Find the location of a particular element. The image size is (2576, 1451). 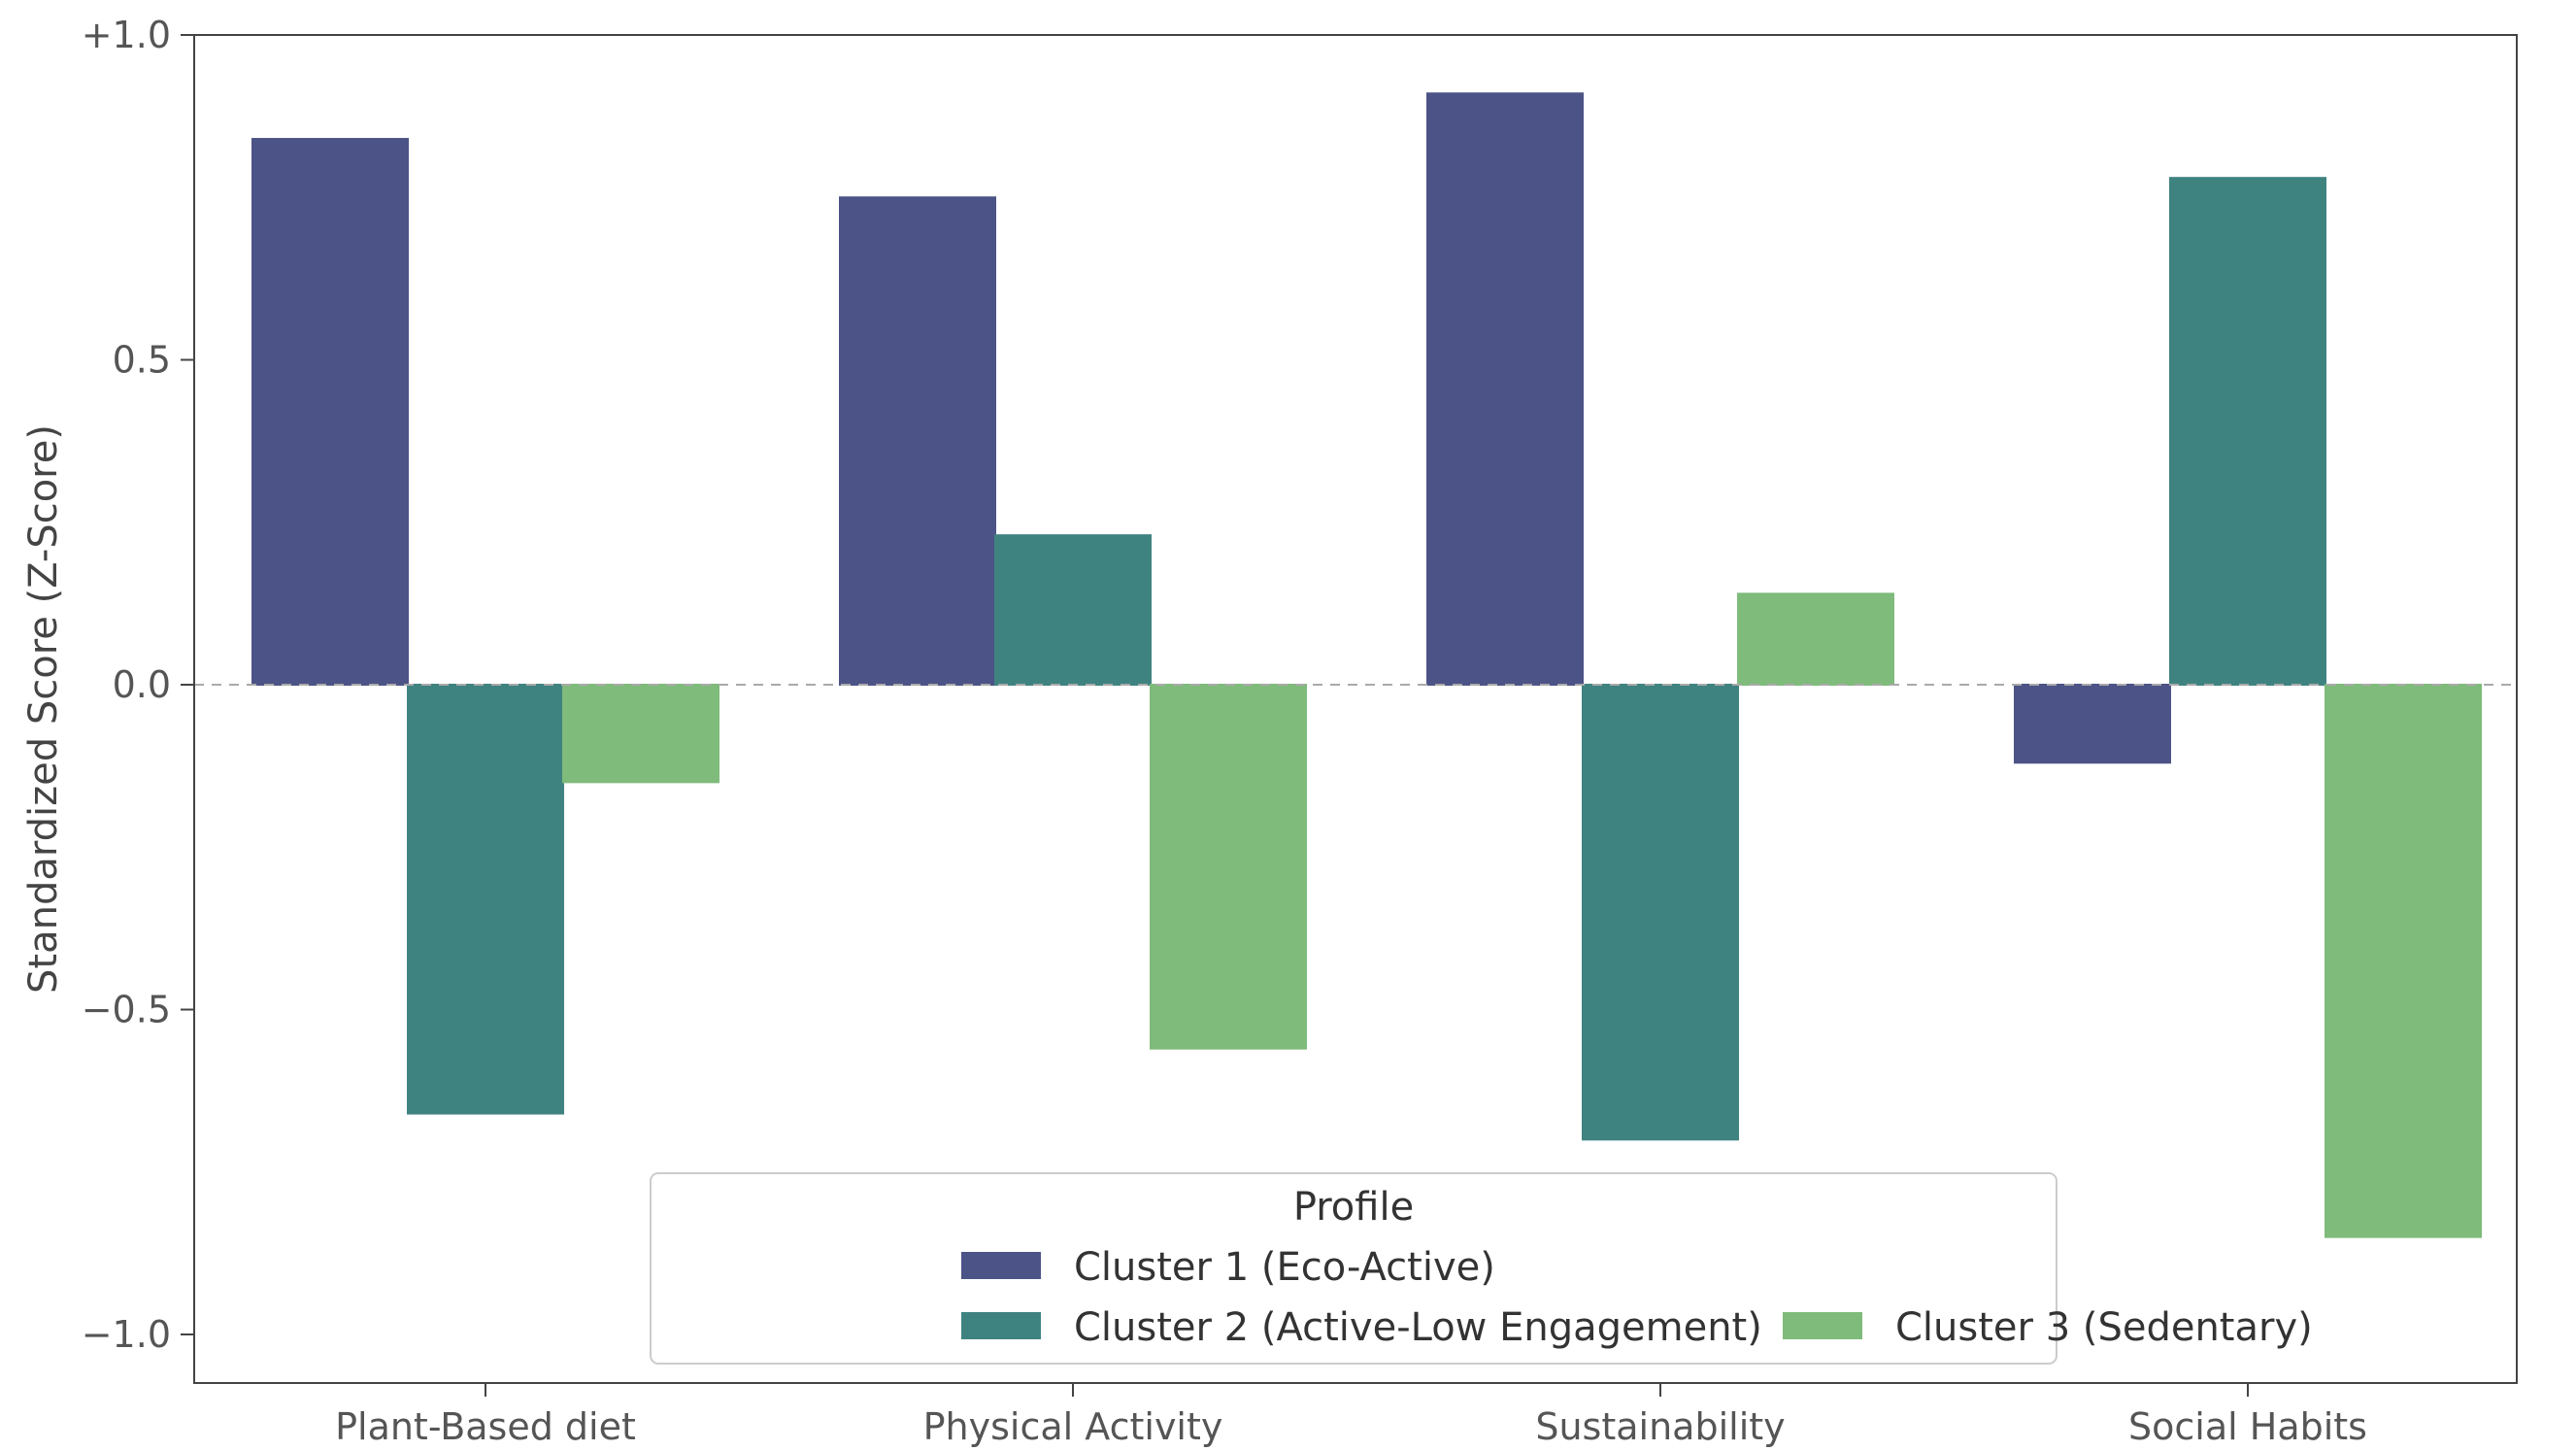

y-axis-label: Standardized Score (Z-Score) is located at coordinates (44, 709).